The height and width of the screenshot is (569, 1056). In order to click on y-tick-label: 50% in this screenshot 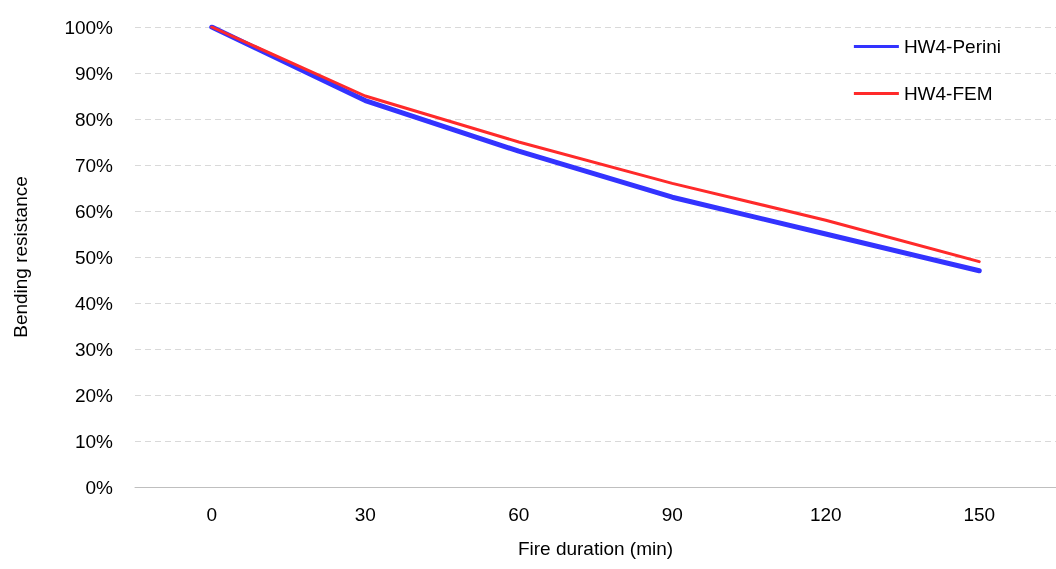, I will do `click(94, 257)`.